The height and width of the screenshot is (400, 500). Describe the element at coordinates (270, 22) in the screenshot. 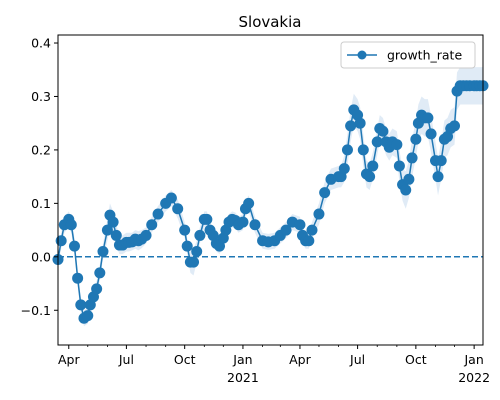

I see `chart-title: Slovakia` at that location.